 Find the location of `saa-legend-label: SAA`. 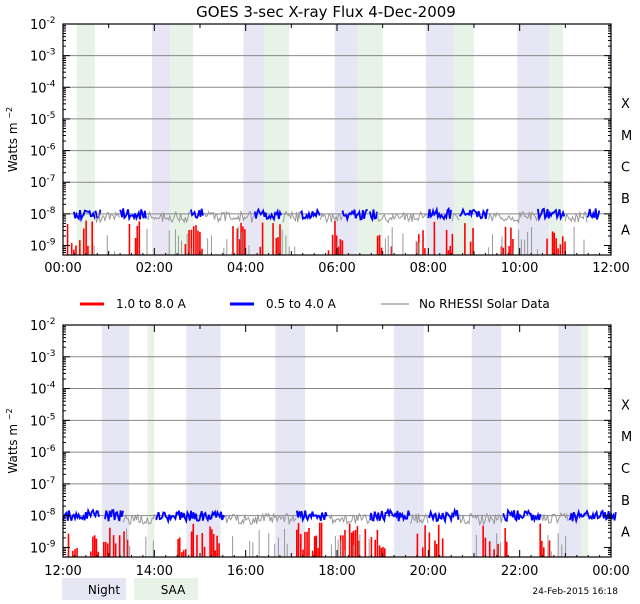

saa-legend-label: SAA is located at coordinates (173, 590).